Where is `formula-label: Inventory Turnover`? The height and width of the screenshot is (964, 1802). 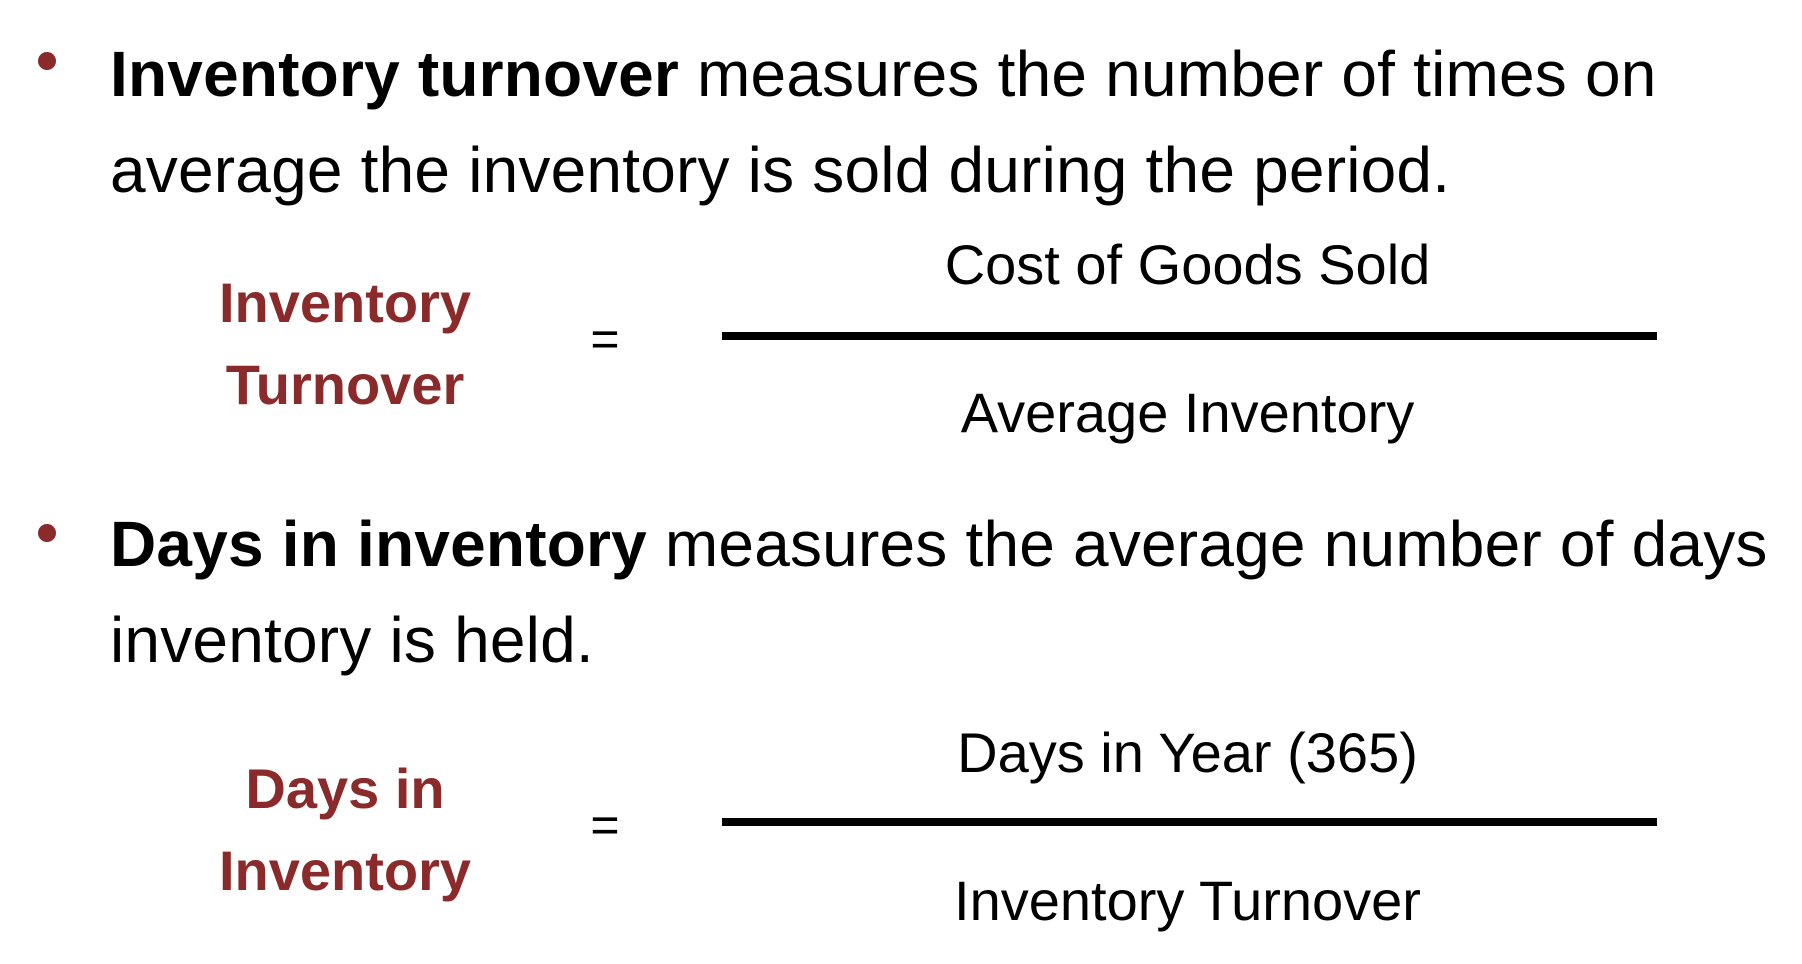
formula-label: Inventory Turnover is located at coordinates (345, 344).